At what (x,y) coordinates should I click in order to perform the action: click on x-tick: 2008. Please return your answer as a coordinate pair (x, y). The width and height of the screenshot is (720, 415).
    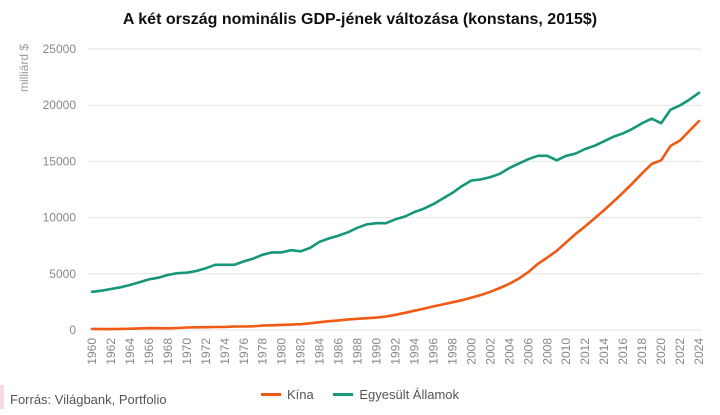
    Looking at the image, I should click on (547, 351).